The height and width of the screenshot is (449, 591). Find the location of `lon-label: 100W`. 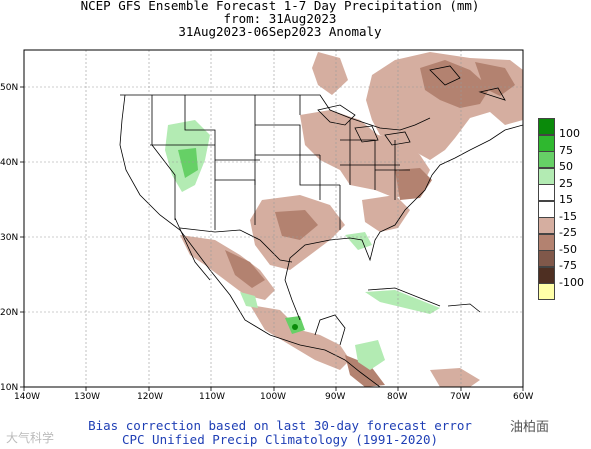

lon-label: 100W is located at coordinates (273, 397).